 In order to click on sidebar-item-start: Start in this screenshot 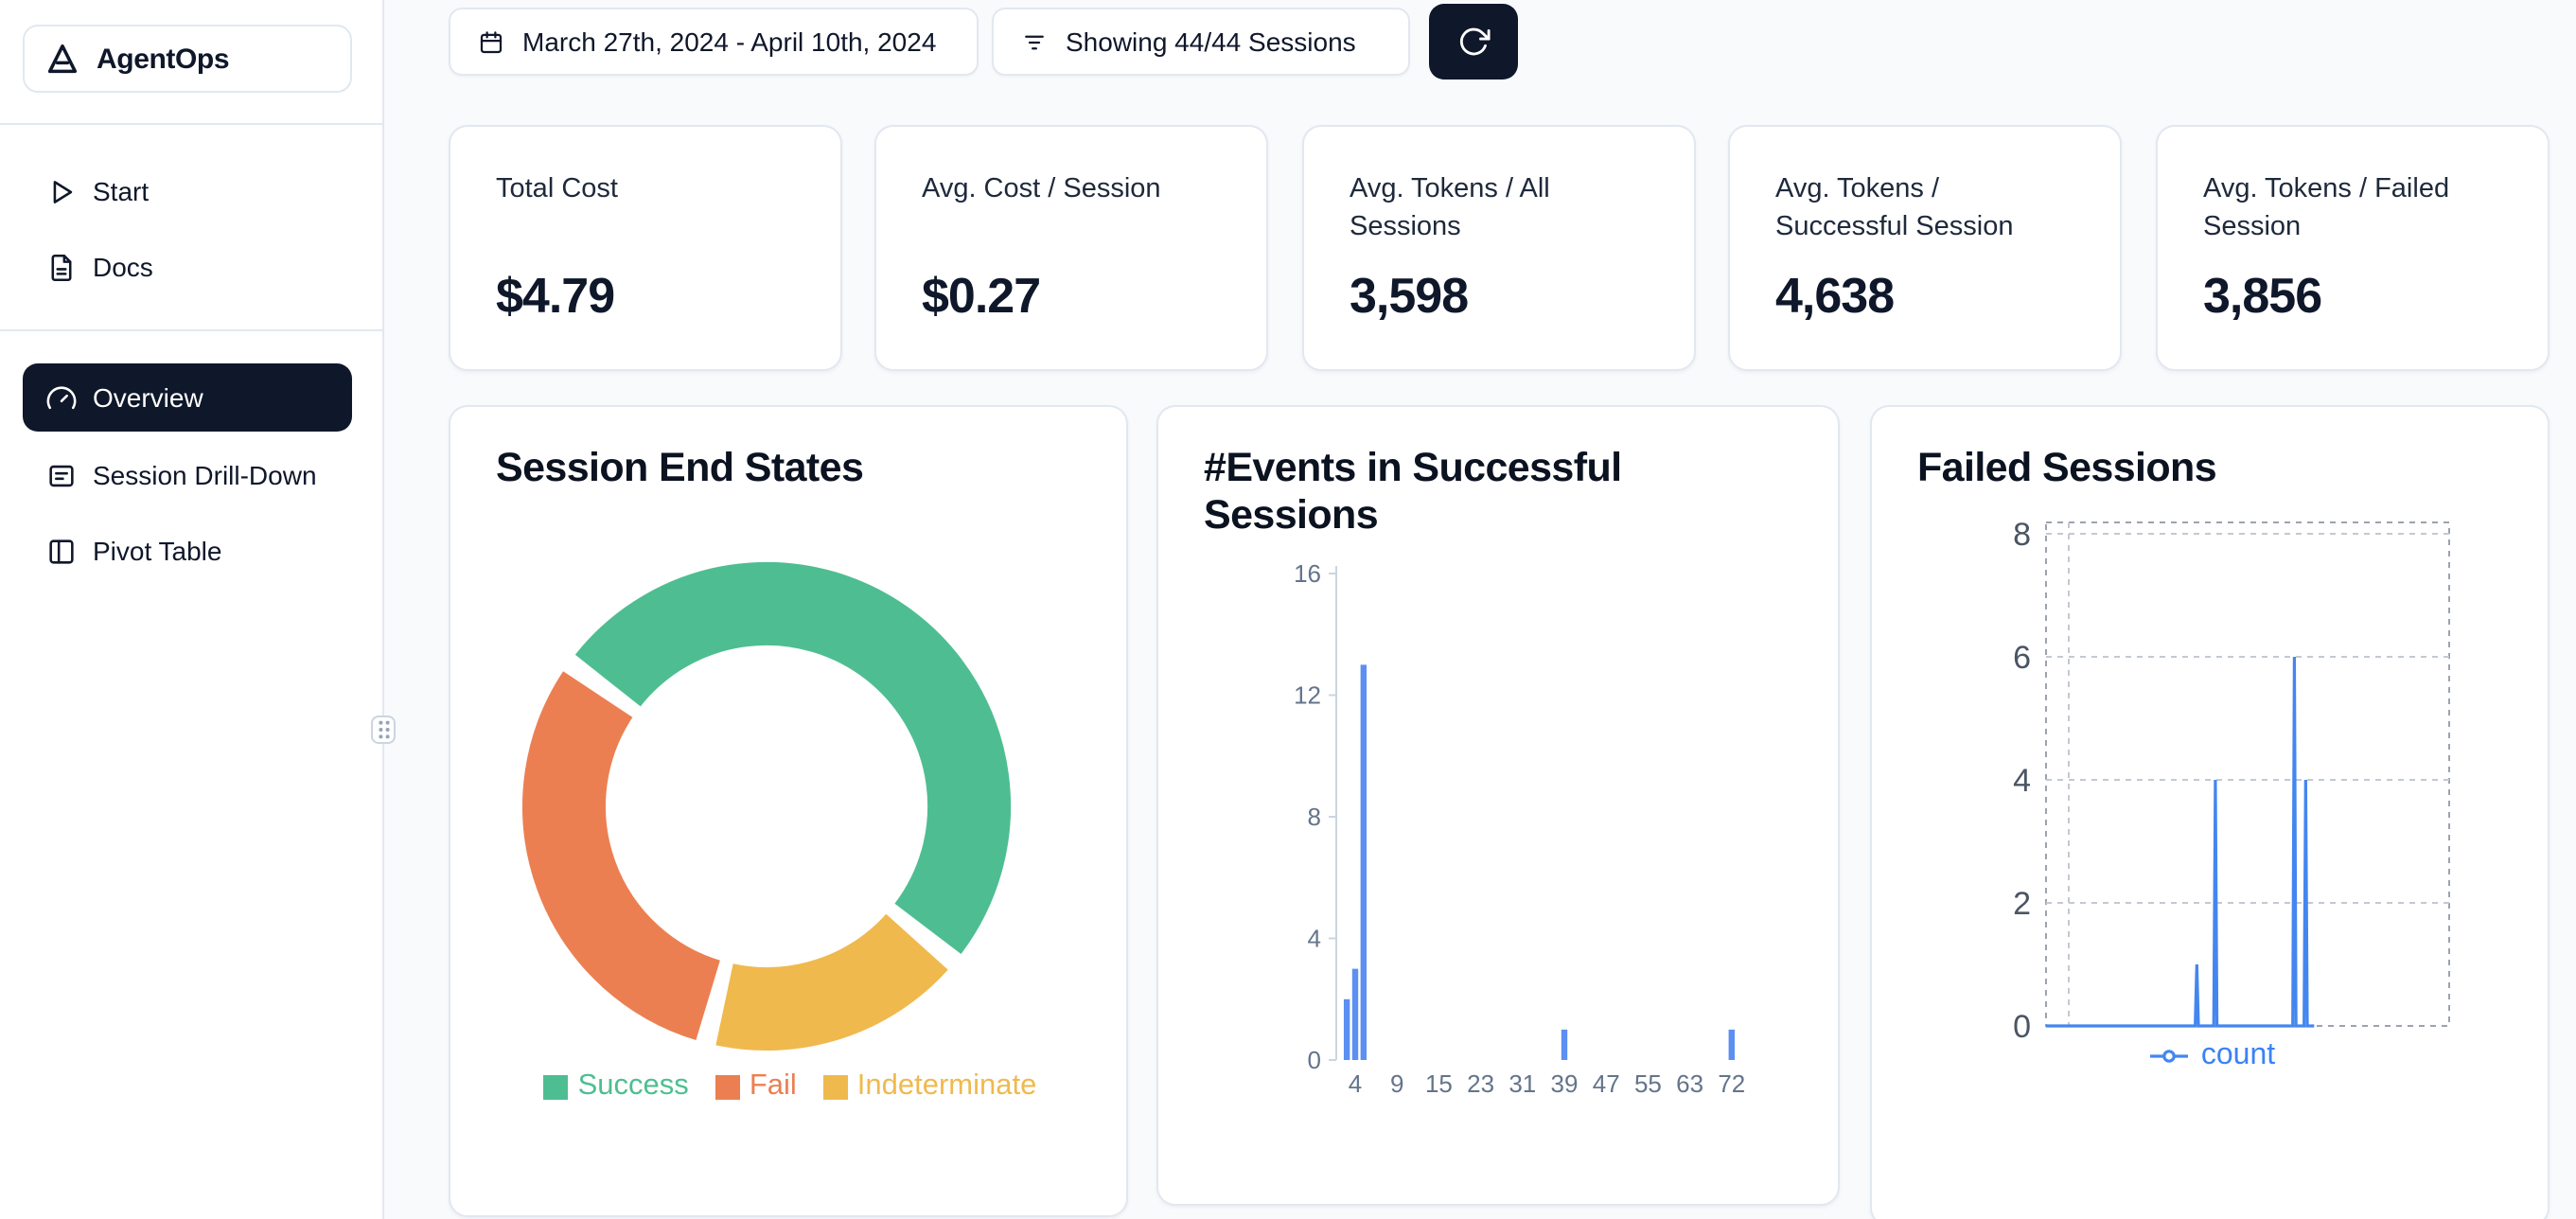, I will do `click(187, 191)`.